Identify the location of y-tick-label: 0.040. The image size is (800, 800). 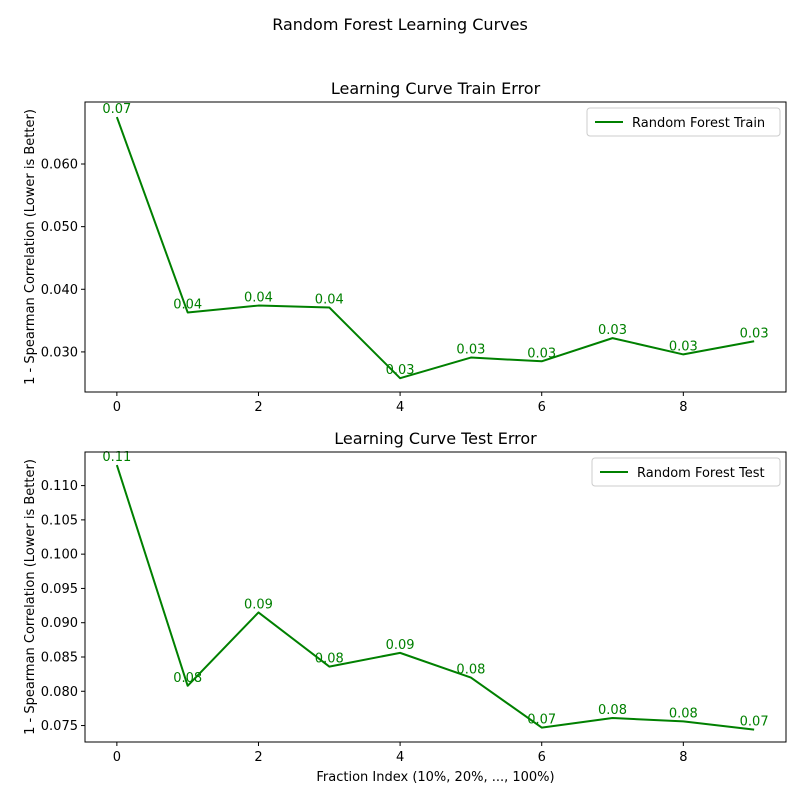
(59, 290).